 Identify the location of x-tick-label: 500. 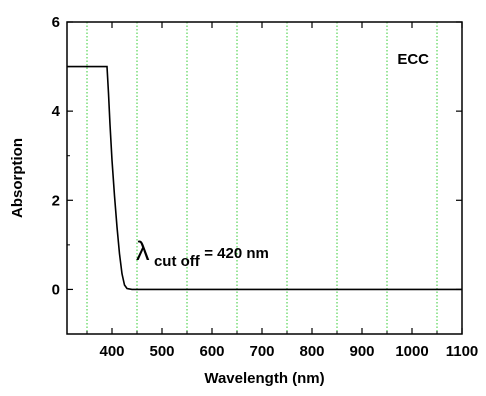
(161, 351).